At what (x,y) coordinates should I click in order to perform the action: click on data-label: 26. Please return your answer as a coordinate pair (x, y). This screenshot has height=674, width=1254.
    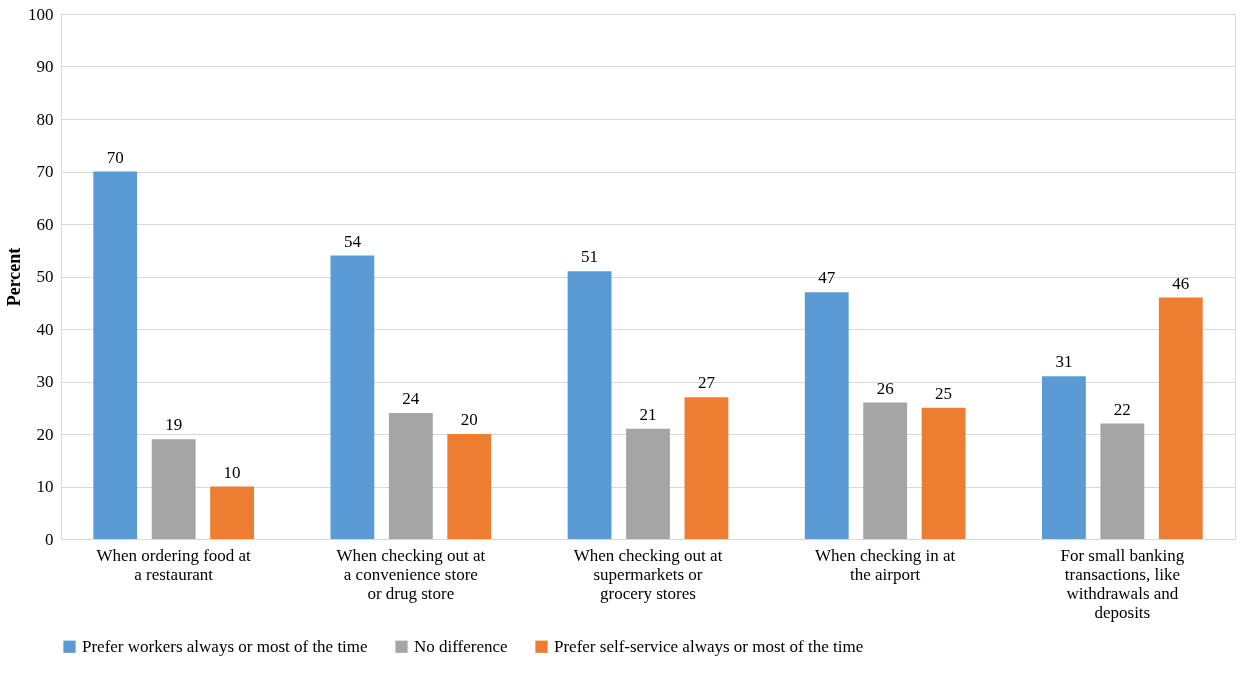
    Looking at the image, I should click on (885, 388).